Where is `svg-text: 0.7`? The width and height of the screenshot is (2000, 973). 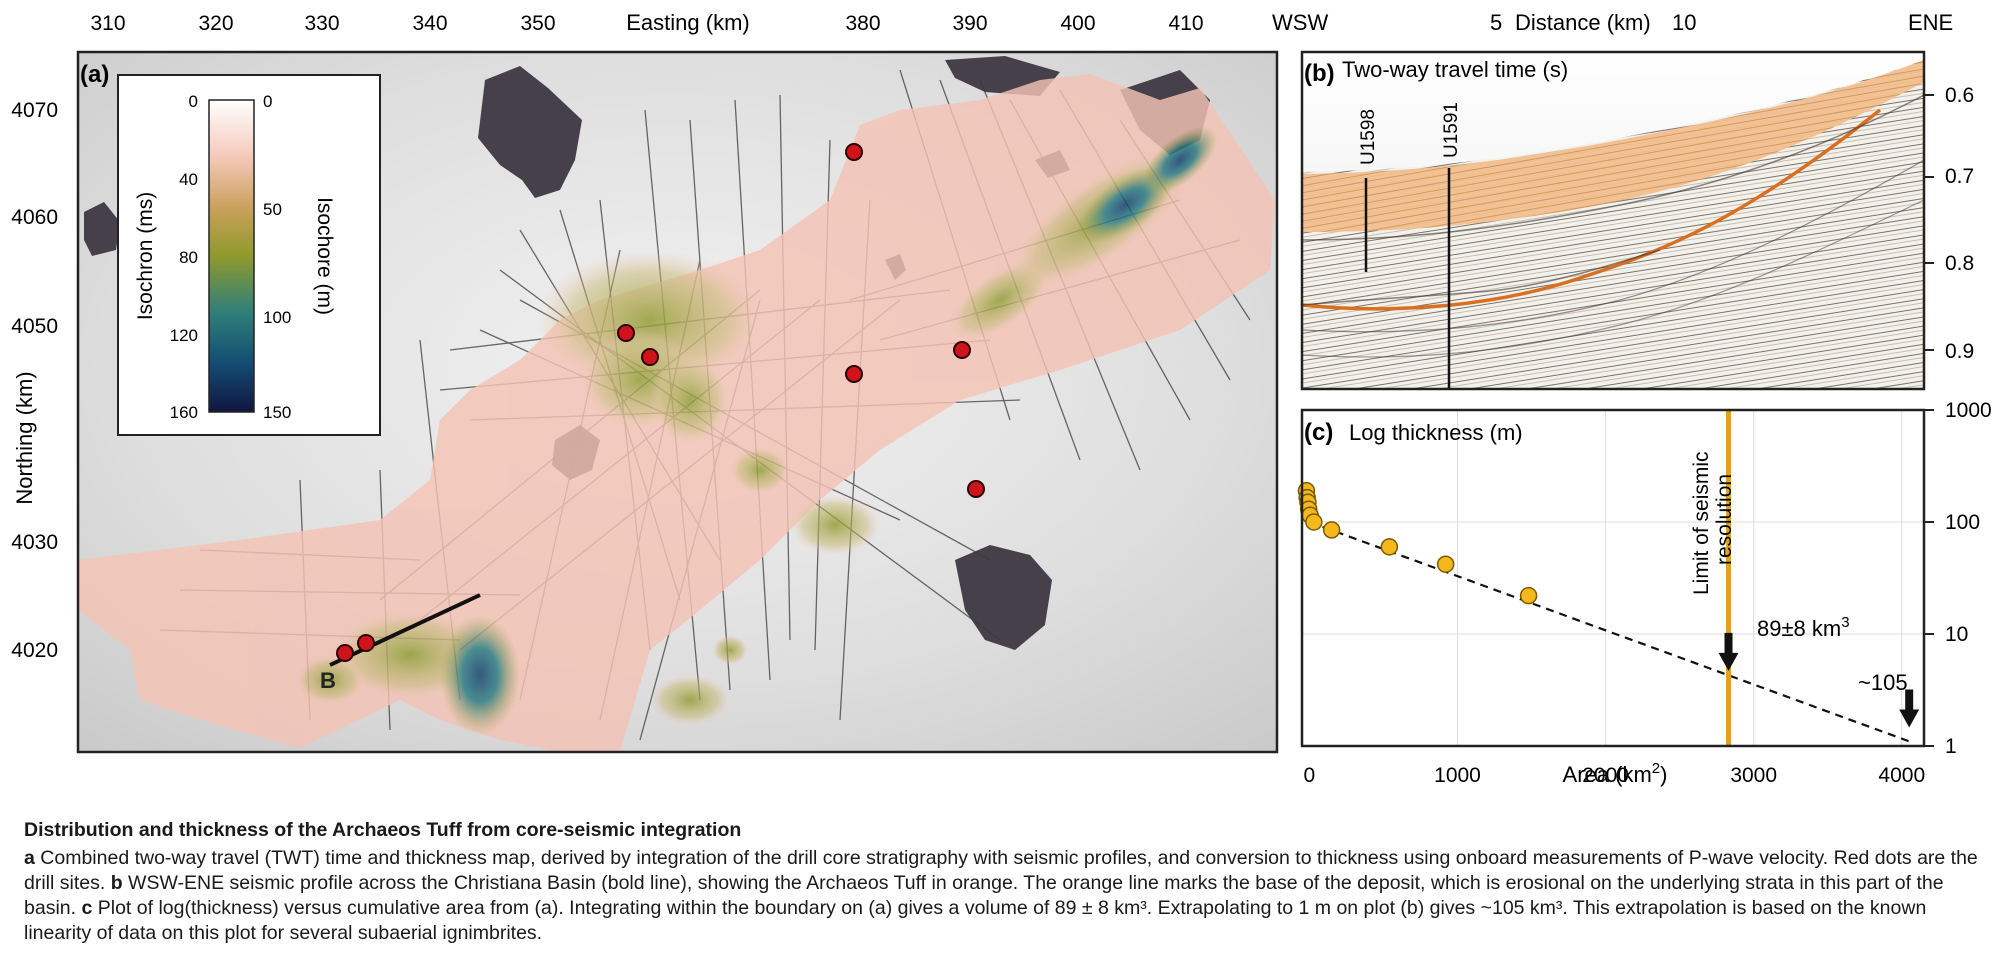 svg-text: 0.7 is located at coordinates (1959, 176).